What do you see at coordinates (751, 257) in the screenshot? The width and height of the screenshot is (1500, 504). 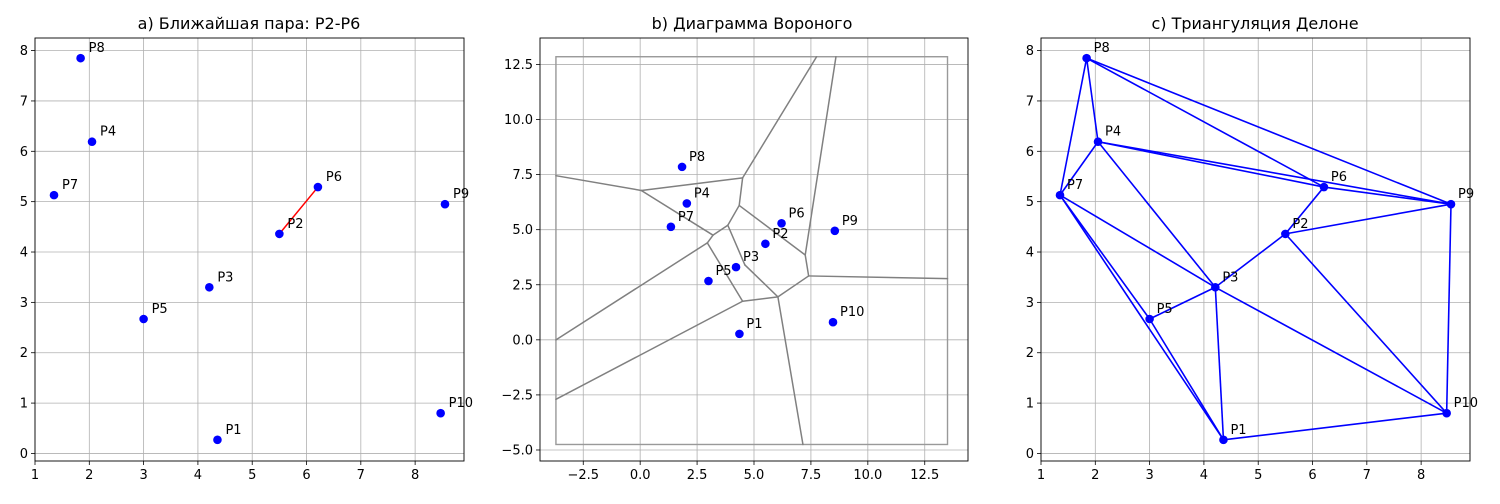 I see `point-label-p3: P3` at bounding box center [751, 257].